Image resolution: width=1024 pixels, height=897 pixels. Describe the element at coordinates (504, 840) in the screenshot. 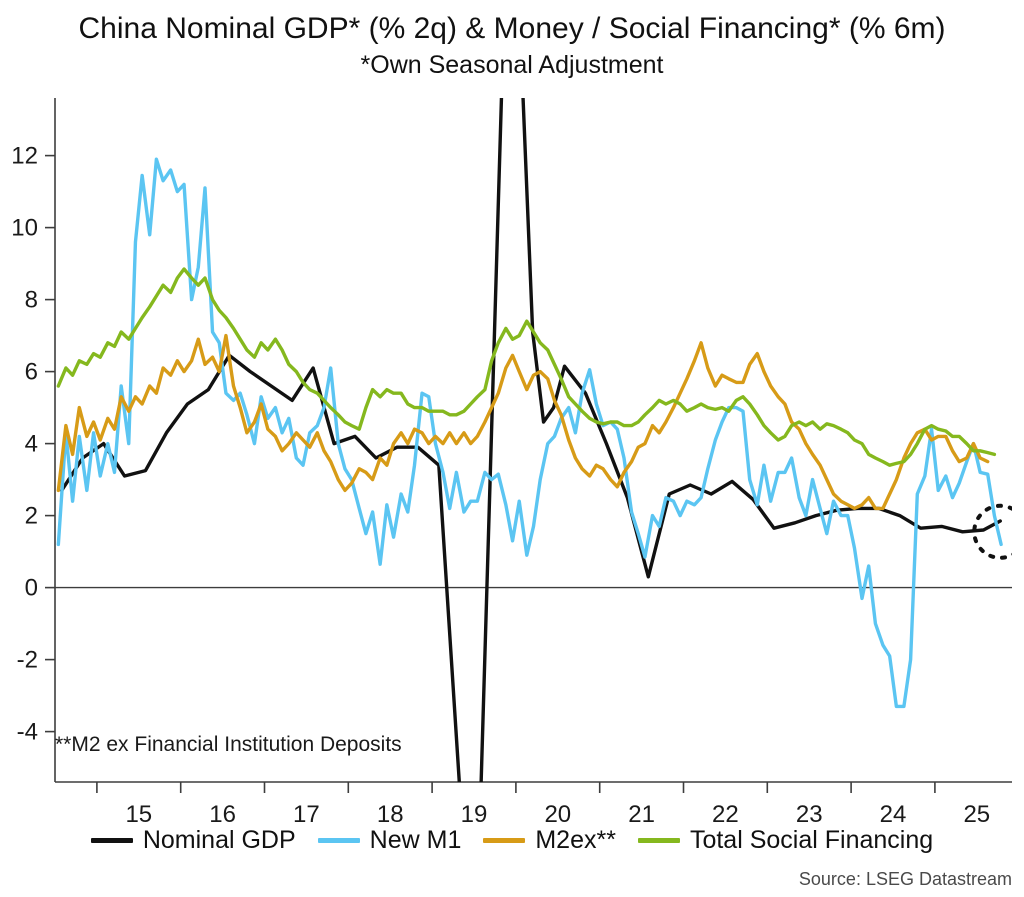

I see `legend-swatch-m2ex` at that location.